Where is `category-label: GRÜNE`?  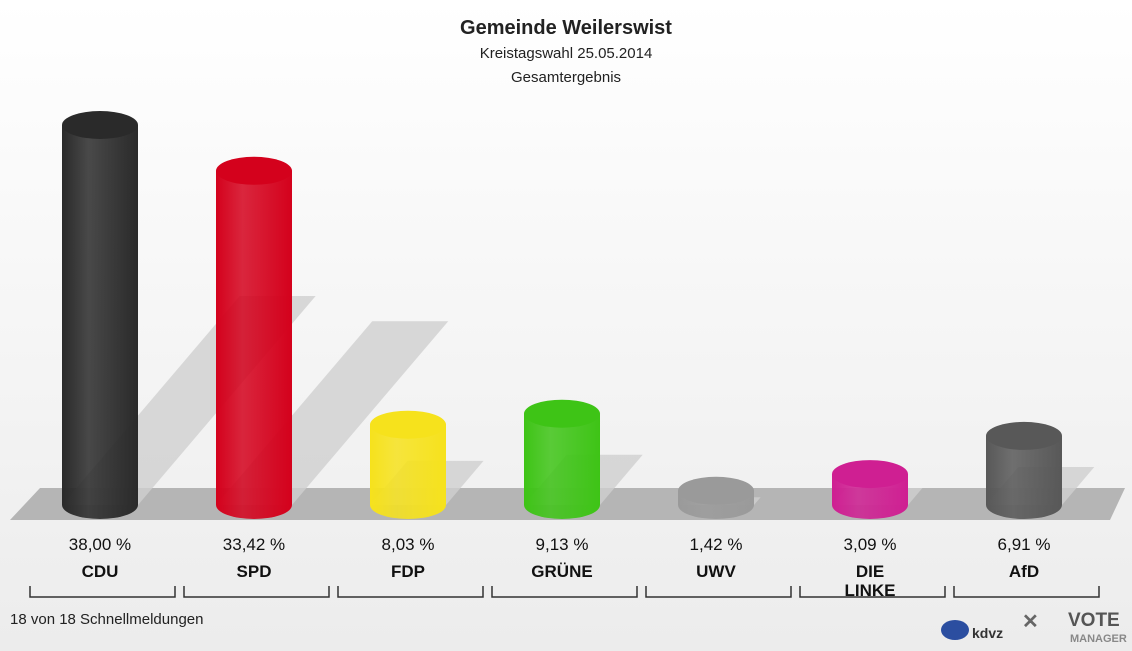 category-label: GRÜNE is located at coordinates (562, 571).